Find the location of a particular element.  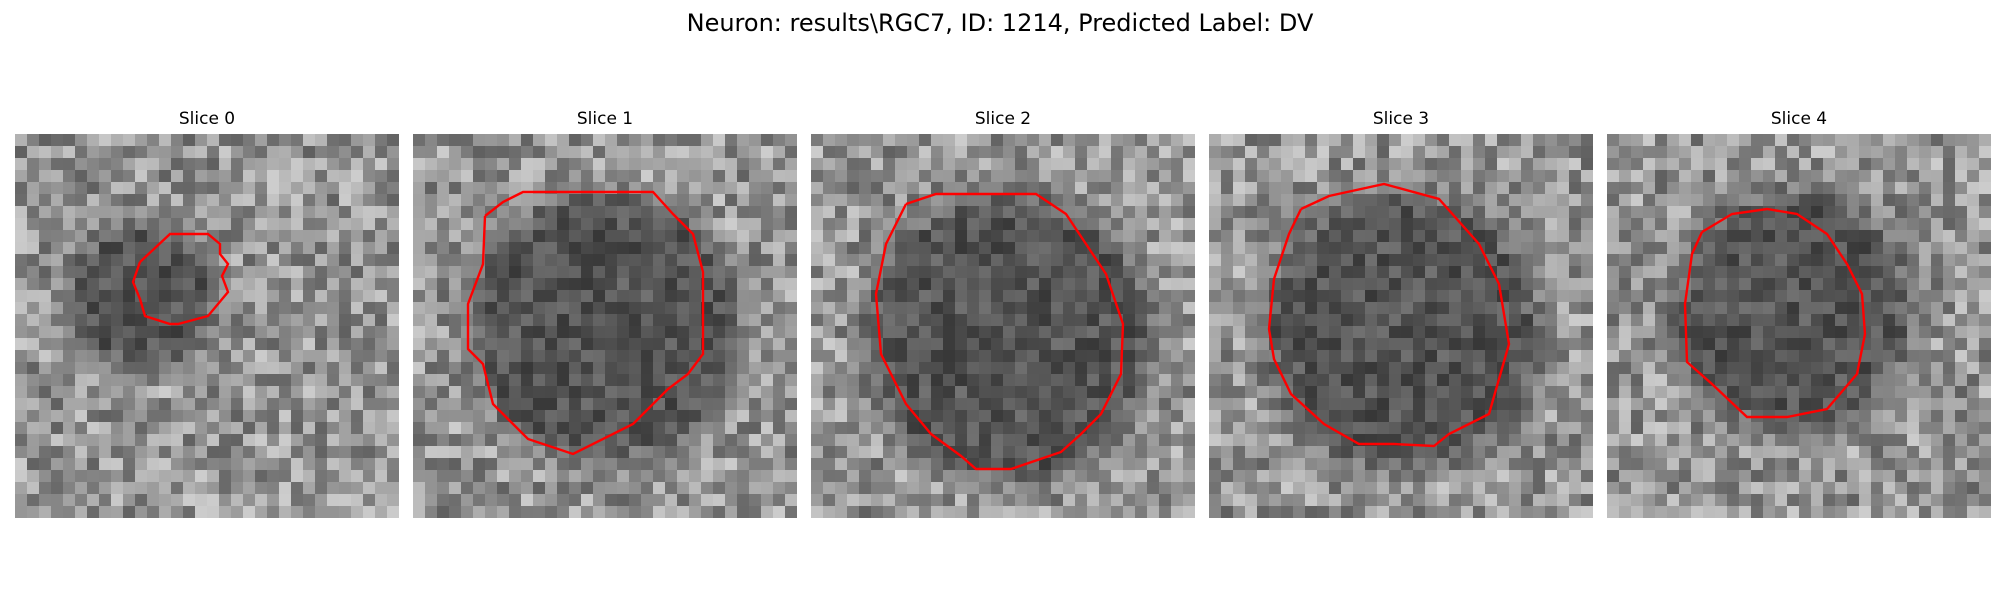

slice-title: Slice 1 is located at coordinates (605, 119).